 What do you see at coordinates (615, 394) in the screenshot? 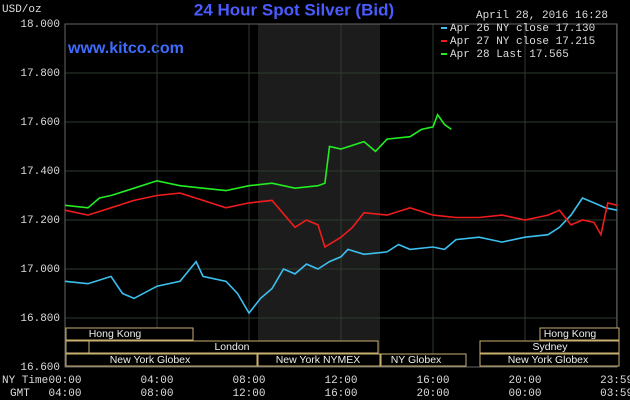
I see `x2-tick-label: 03:59` at bounding box center [615, 394].